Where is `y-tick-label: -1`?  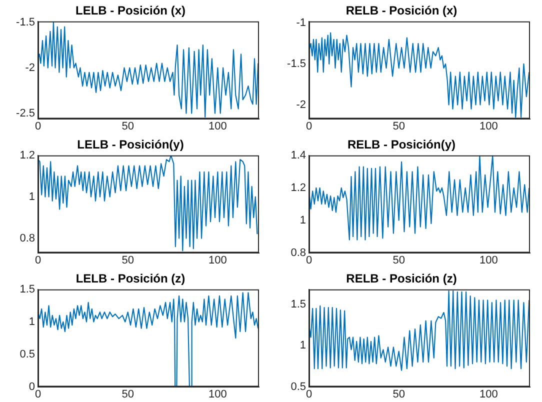
y-tick-label: -1 is located at coordinates (301, 23).